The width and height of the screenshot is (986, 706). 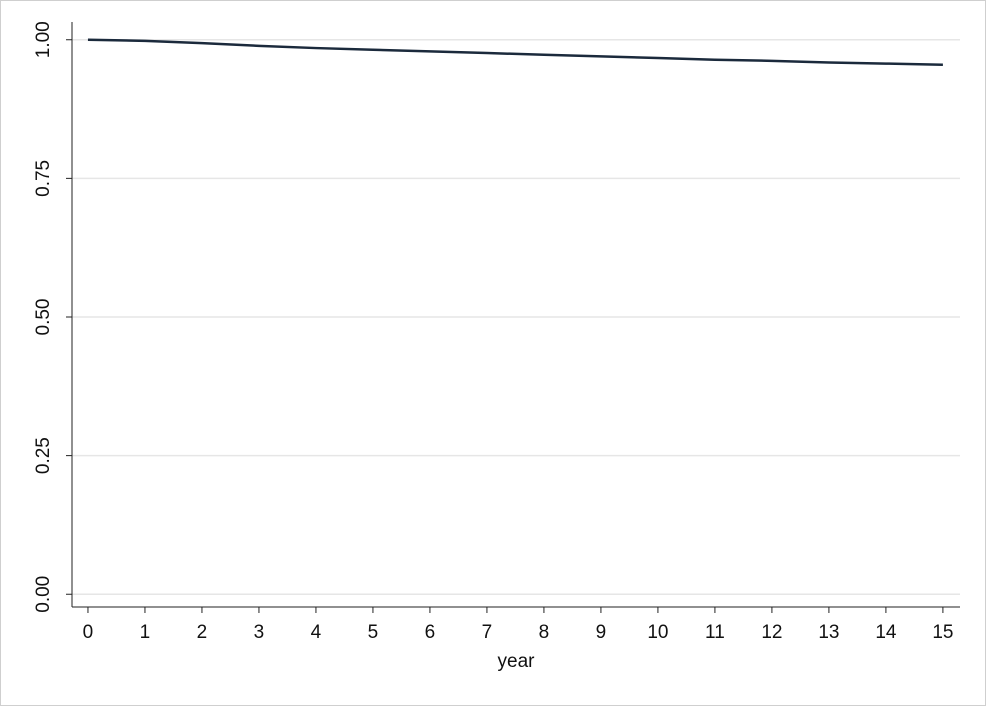 I want to click on x-tick-label: 2, so click(x=202, y=632).